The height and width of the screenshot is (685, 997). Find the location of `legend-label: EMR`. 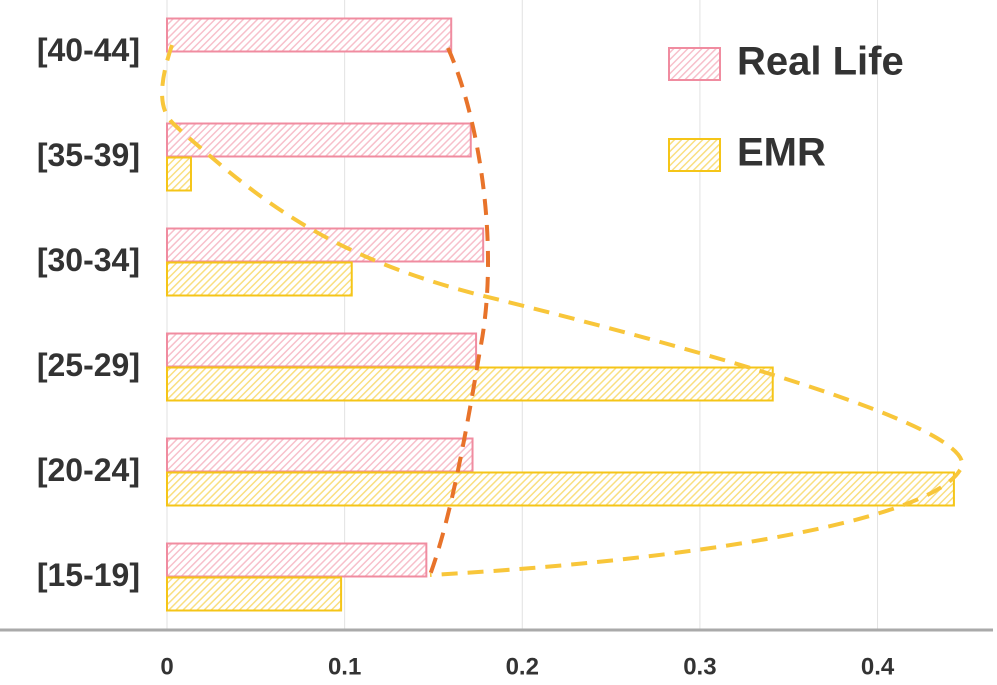

legend-label: EMR is located at coordinates (781, 153).